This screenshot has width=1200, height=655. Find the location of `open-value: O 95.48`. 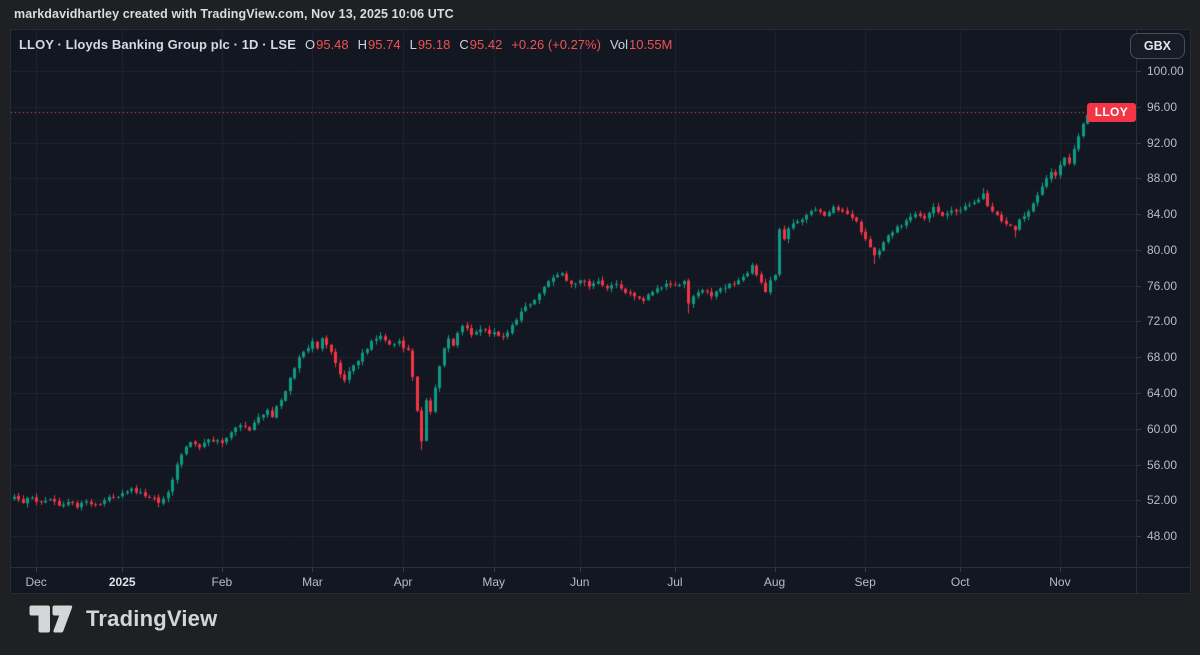

open-value: O 95.48 is located at coordinates (326, 44).